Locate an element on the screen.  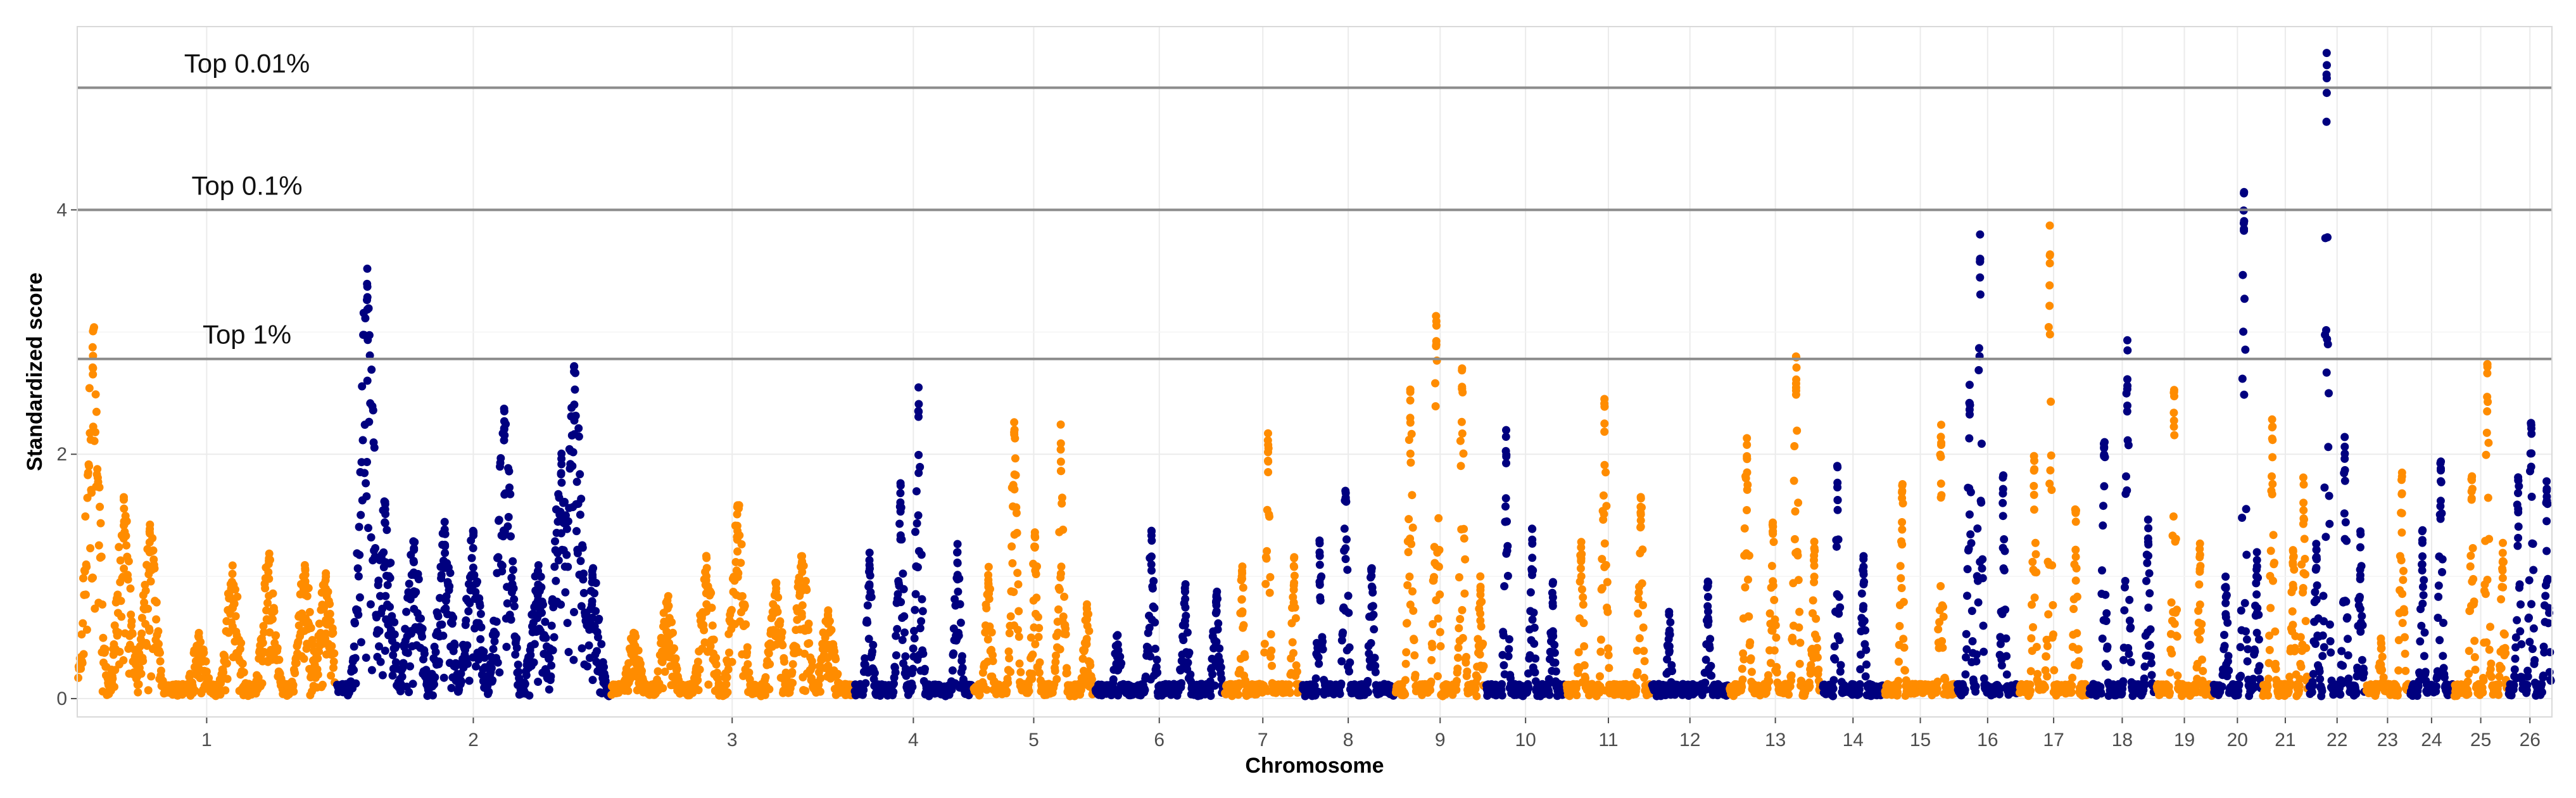
chromosome-points is located at coordinates (1608, 547).